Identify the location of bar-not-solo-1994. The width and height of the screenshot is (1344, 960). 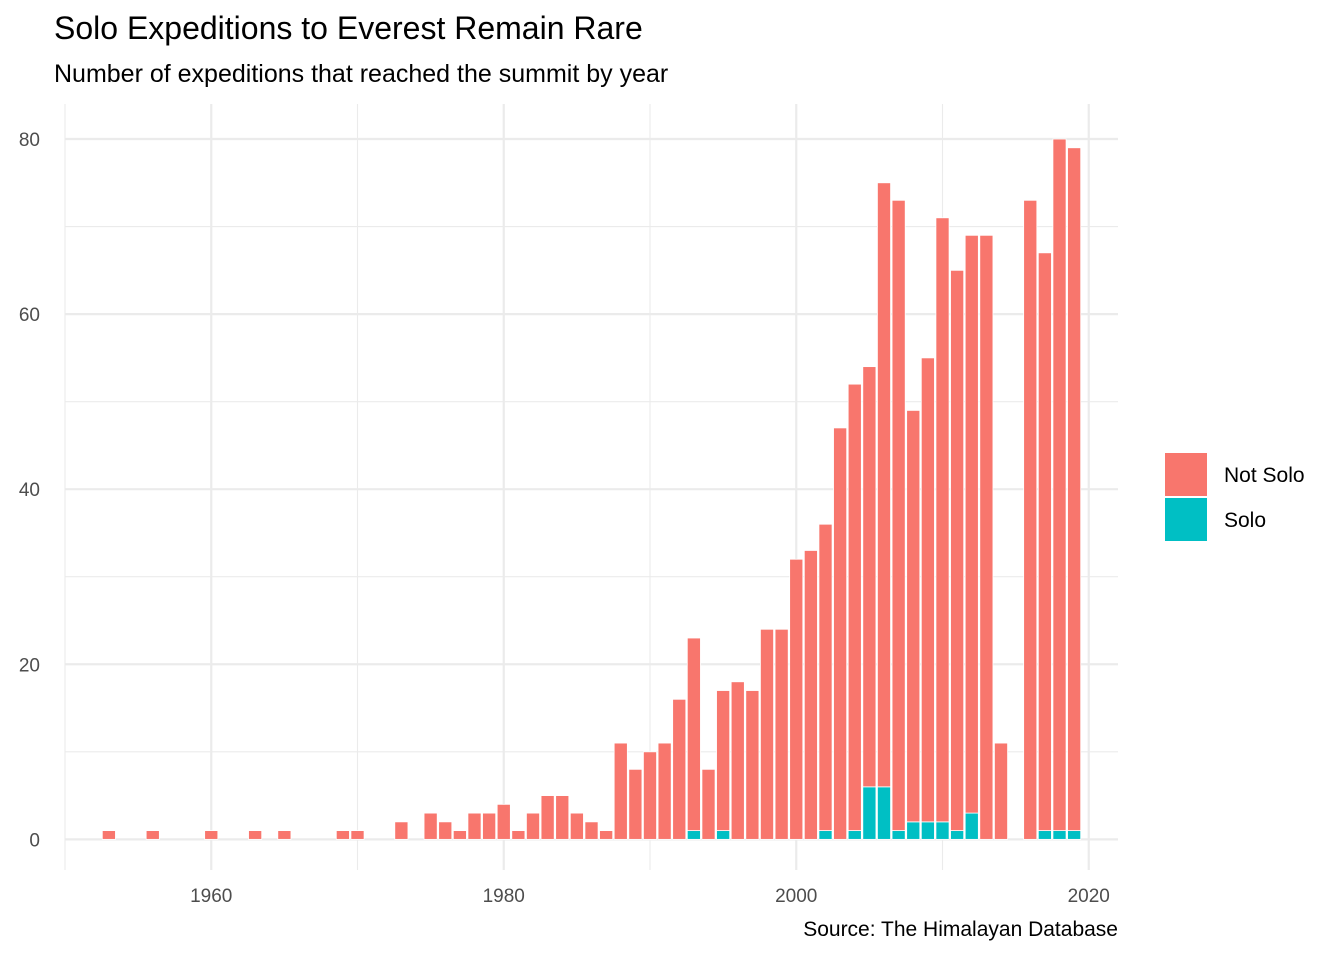
(708, 804).